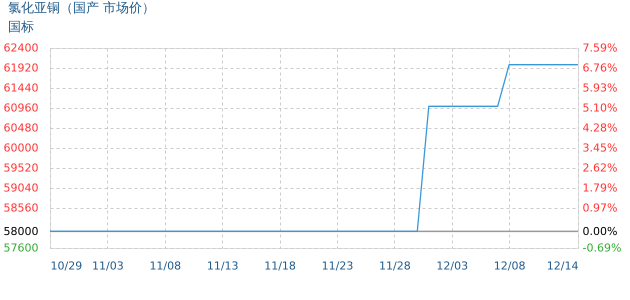 This screenshot has width=630, height=300. What do you see at coordinates (21, 48) in the screenshot?
I see `y-tick-label: 62400` at bounding box center [21, 48].